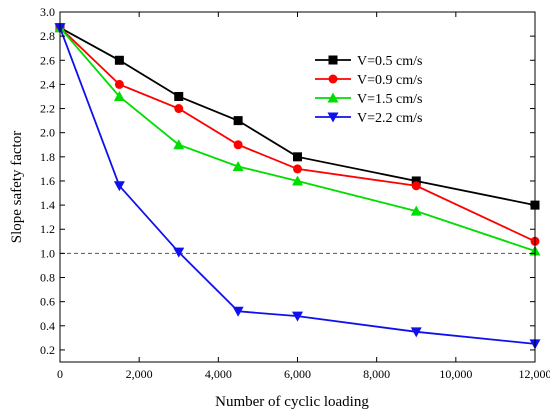 This screenshot has height=415, width=550. I want to click on y-tick-label: 1.2, so click(47, 229).